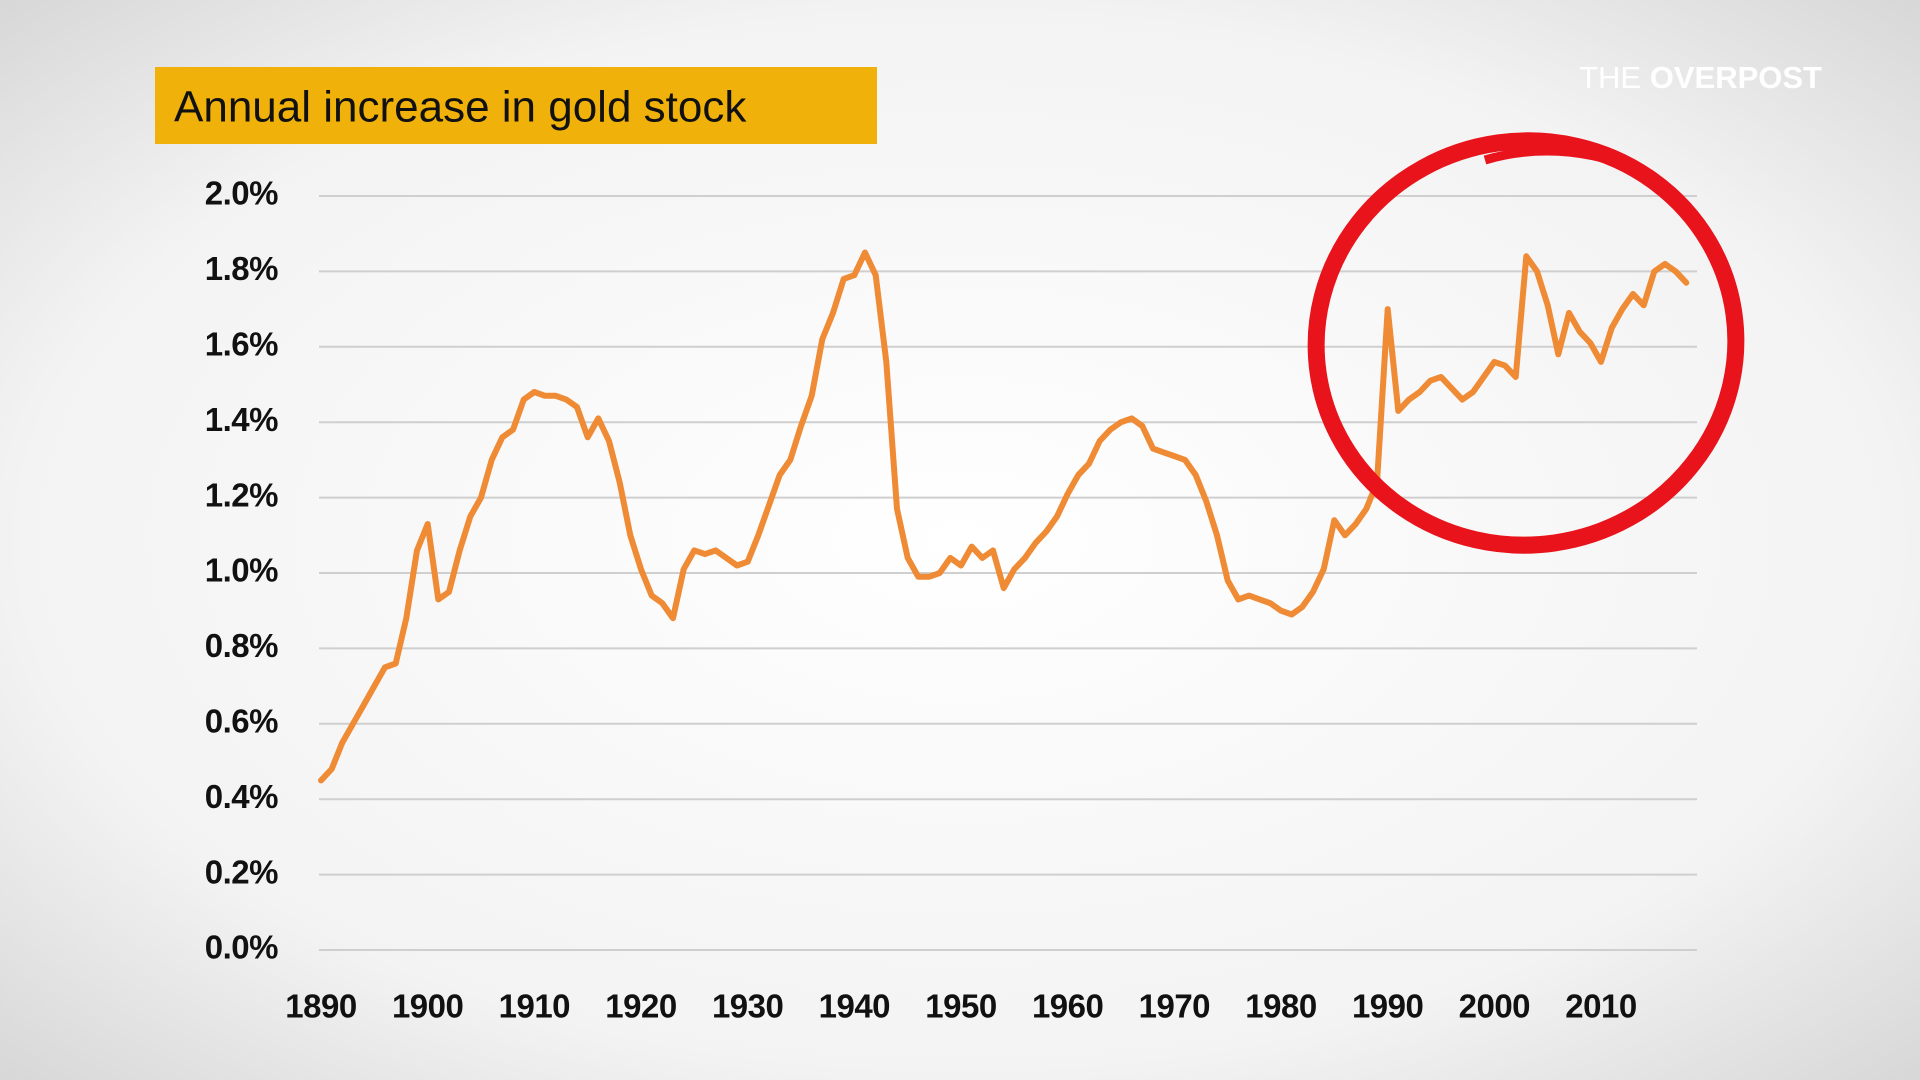 The height and width of the screenshot is (1080, 1920). What do you see at coordinates (241, 268) in the screenshot?
I see `y-tick-label: 1.8%` at bounding box center [241, 268].